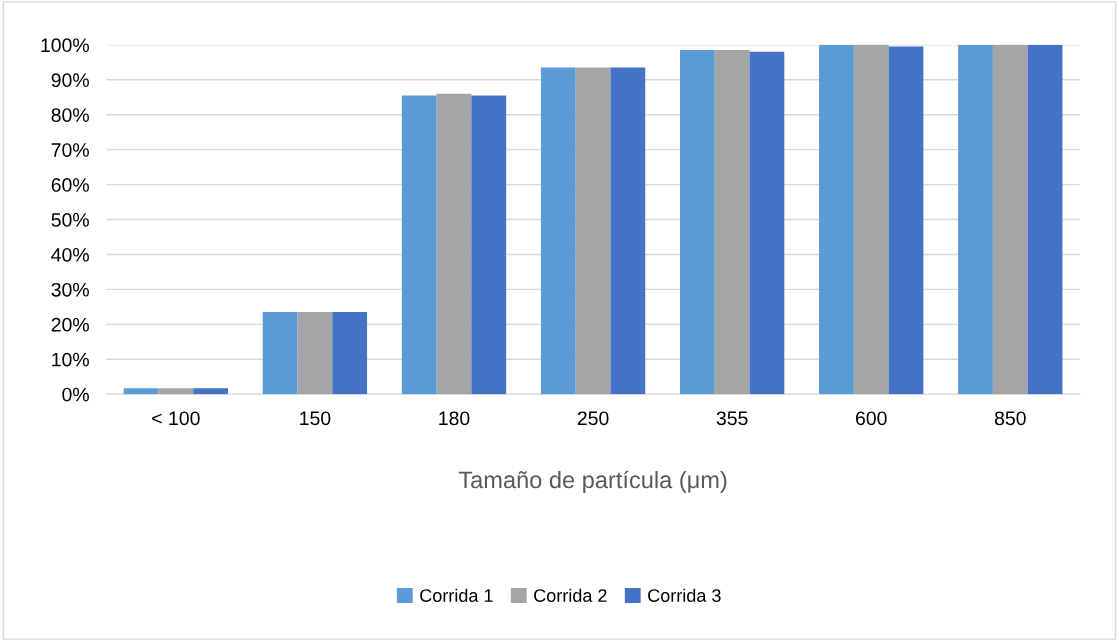  What do you see at coordinates (70, 324) in the screenshot?
I see `y-tick-label: 20%` at bounding box center [70, 324].